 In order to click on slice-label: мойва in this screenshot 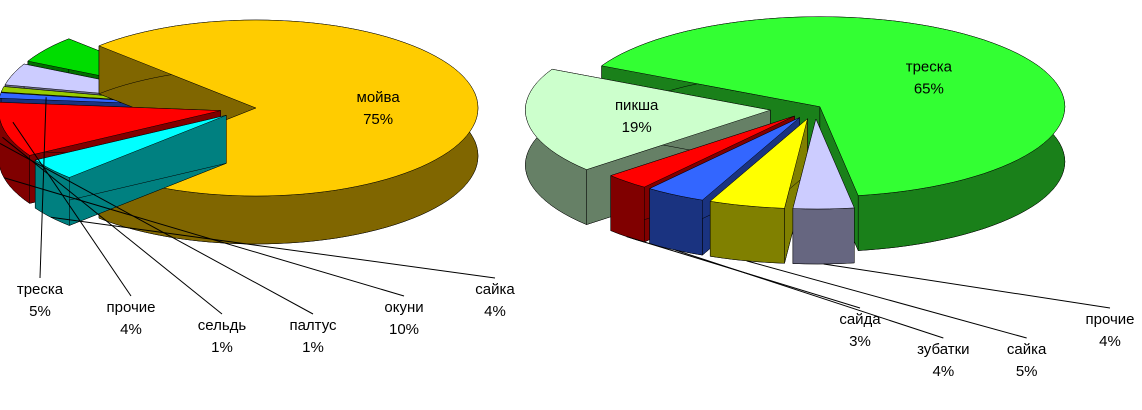, I will do `click(379, 97)`.